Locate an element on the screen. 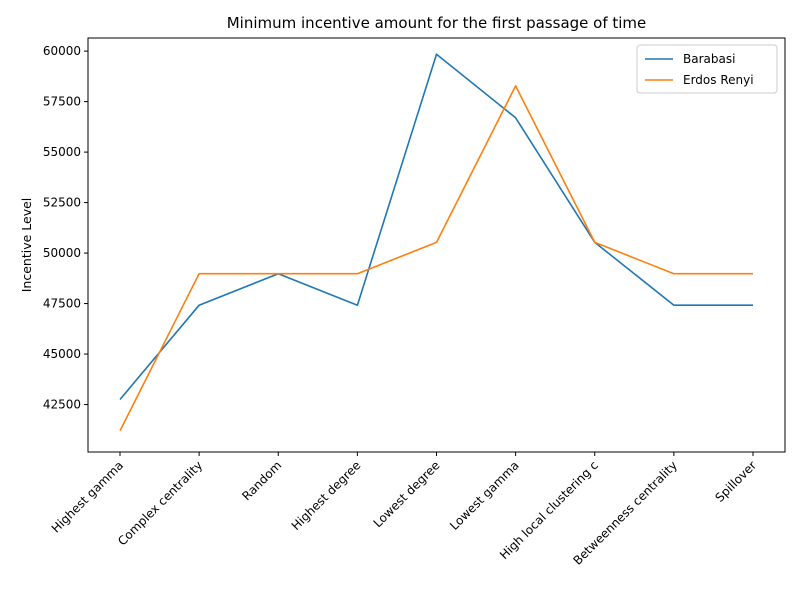 This screenshot has width=800, height=600. legend-box is located at coordinates (707, 69).